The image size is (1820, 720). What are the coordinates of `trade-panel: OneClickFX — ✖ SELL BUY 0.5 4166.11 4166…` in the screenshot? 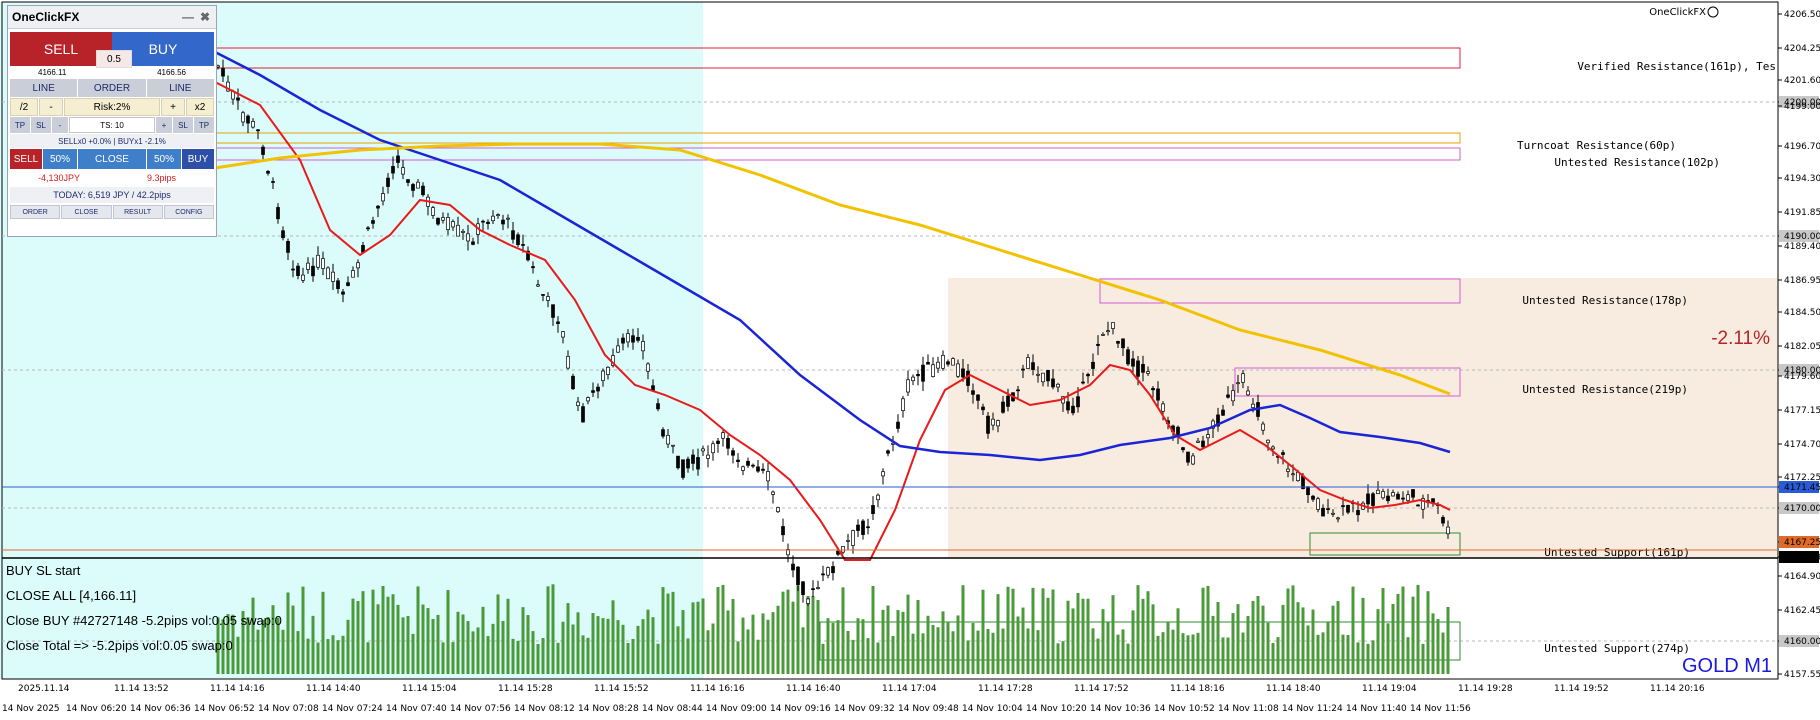 It's located at (112, 121).